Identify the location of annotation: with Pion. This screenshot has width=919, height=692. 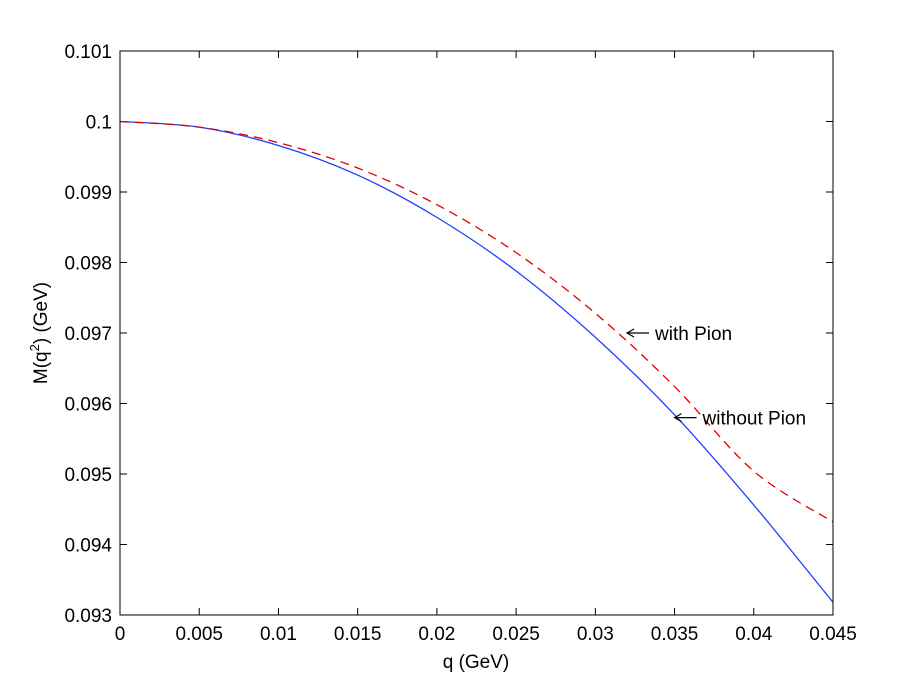
(678, 334).